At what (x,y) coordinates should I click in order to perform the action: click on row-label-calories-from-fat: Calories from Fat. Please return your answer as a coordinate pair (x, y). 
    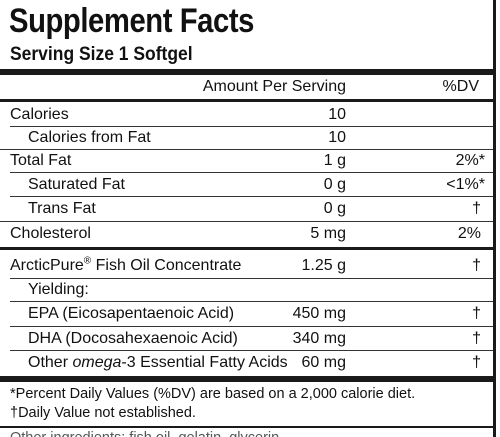
    Looking at the image, I should click on (89, 137).